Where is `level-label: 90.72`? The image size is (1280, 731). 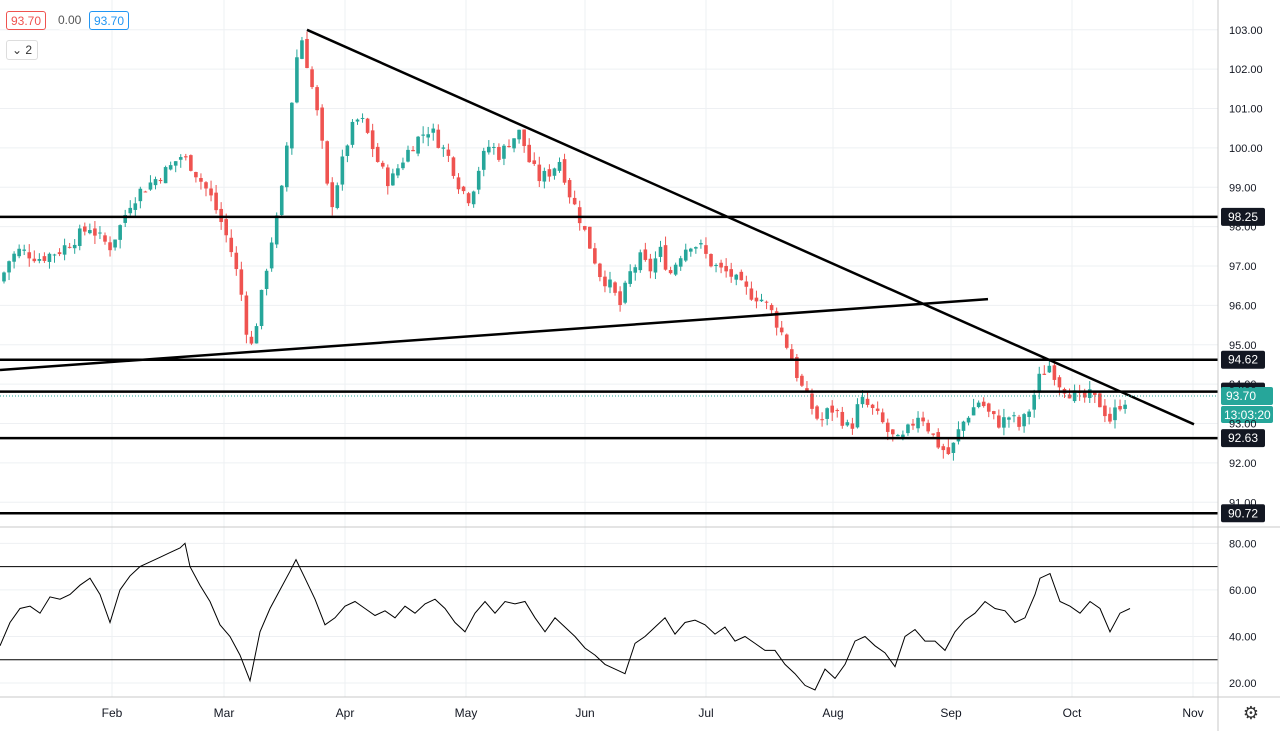 level-label: 90.72 is located at coordinates (1243, 513).